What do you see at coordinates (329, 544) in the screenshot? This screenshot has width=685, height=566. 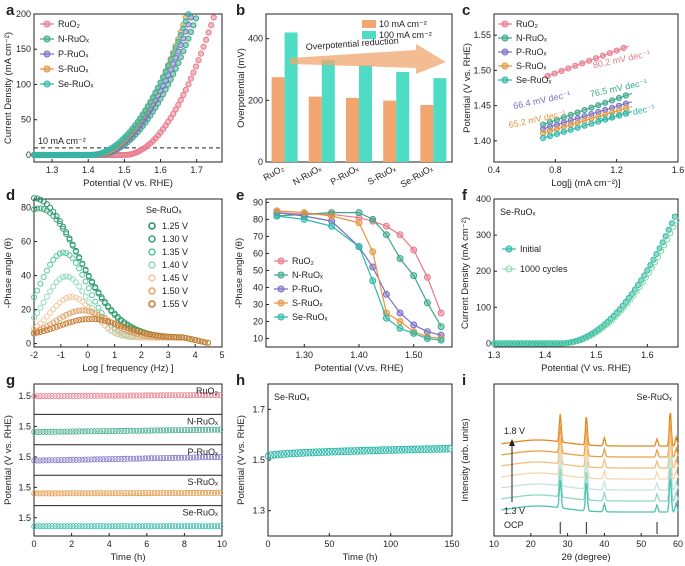 I see `x-tick-label: 50` at bounding box center [329, 544].